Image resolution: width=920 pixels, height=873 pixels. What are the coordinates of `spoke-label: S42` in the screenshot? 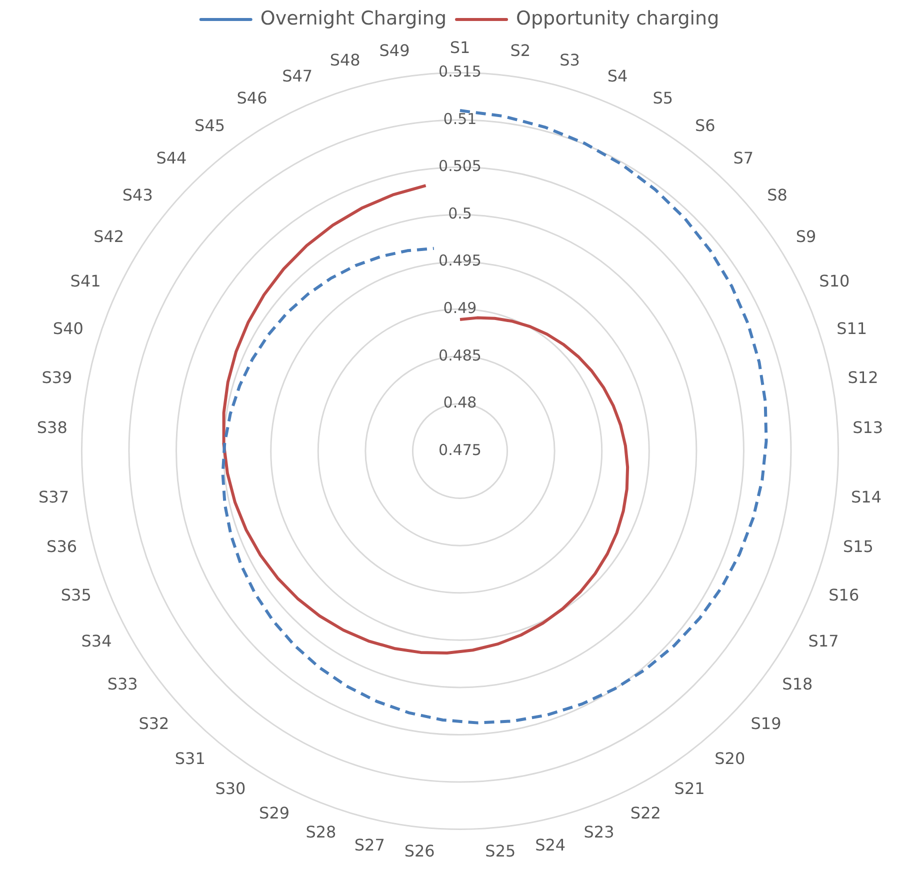 It's located at (109, 236).